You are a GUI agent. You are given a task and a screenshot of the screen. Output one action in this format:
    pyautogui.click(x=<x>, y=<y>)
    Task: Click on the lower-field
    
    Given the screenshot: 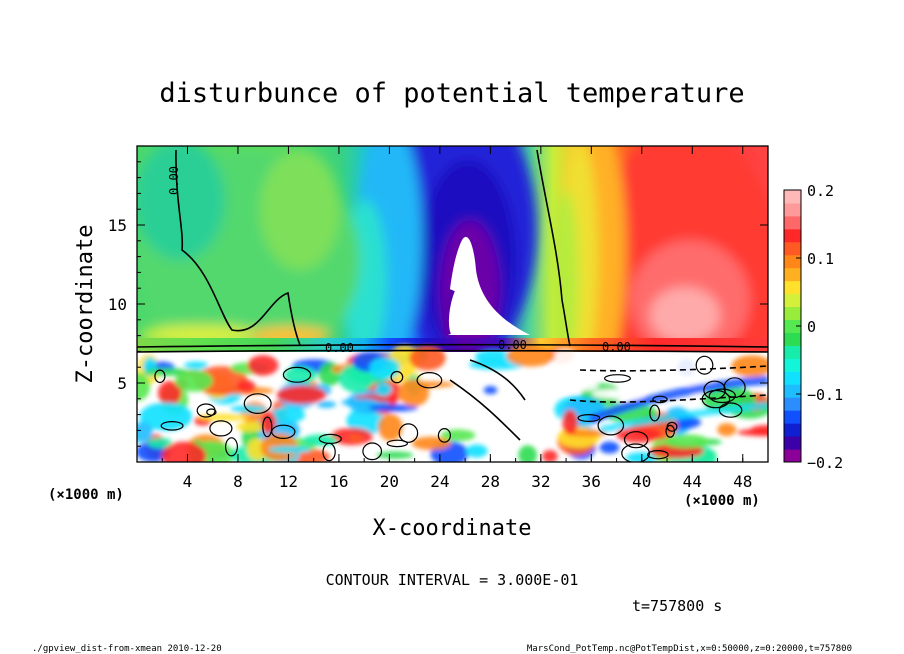 What is the action you would take?
    pyautogui.click(x=452, y=403)
    